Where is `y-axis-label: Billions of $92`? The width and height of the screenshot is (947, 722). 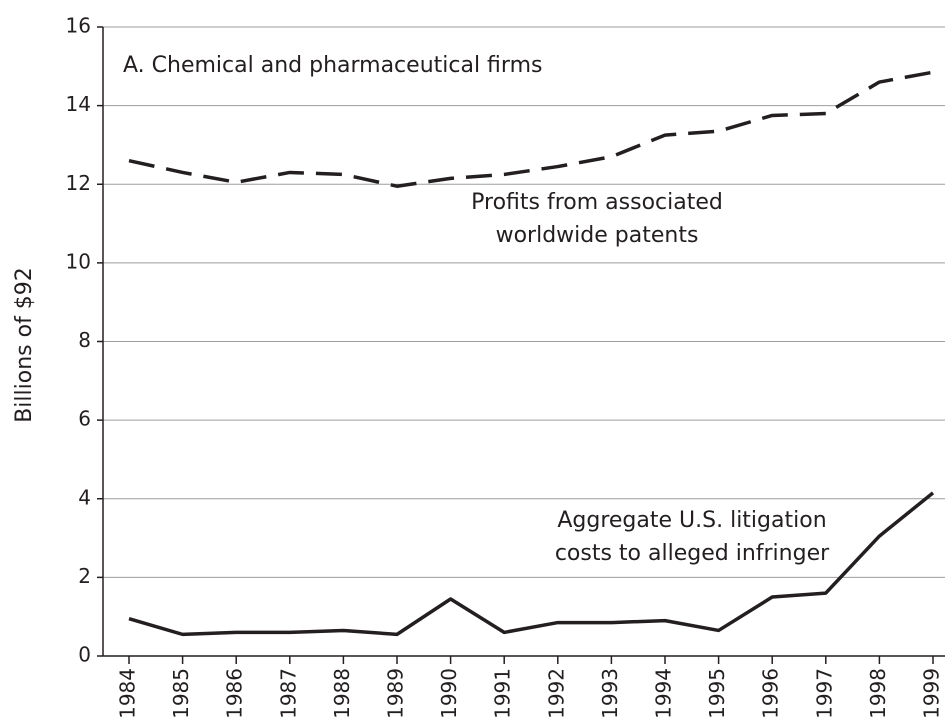
y-axis-label: Billions of $92 is located at coordinates (24, 345).